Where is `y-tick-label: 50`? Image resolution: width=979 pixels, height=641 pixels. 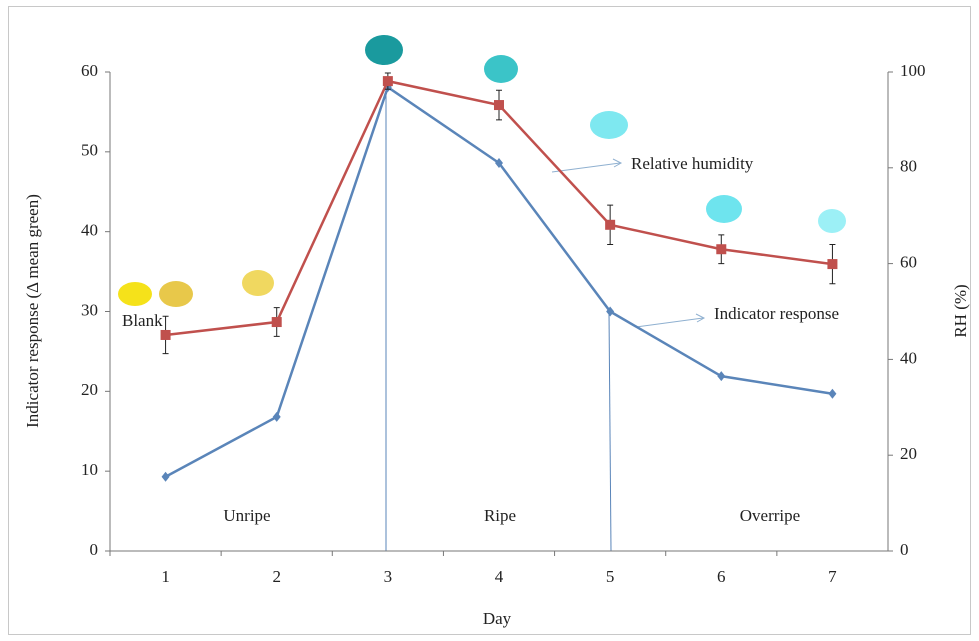 y-tick-label: 50 is located at coordinates (89, 150).